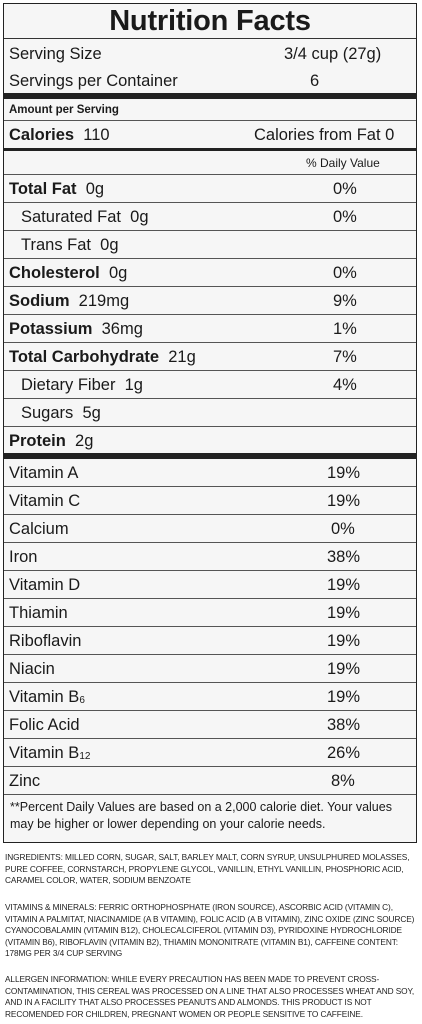  I want to click on vitamin-row: Zinc 8%, so click(210, 781).